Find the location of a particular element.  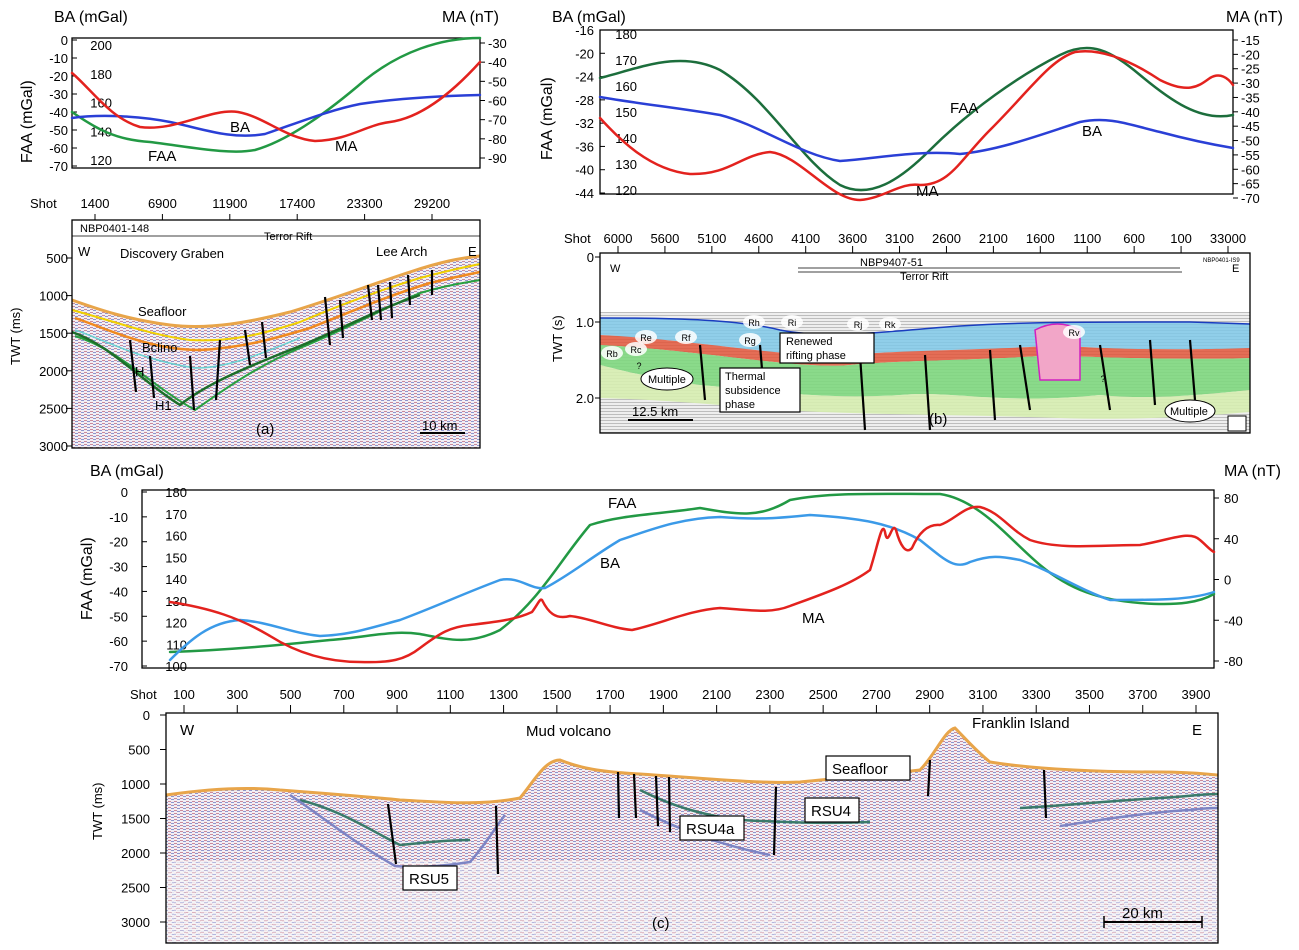

panel-c-shot-tick: 2900 is located at coordinates (929, 694).